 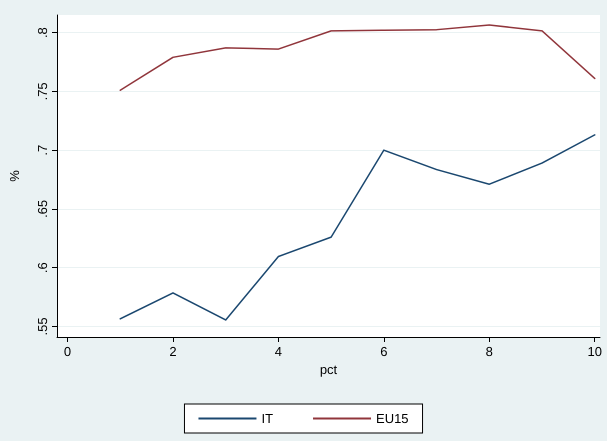 I want to click on y-tick-label: .8, so click(x=42, y=32).